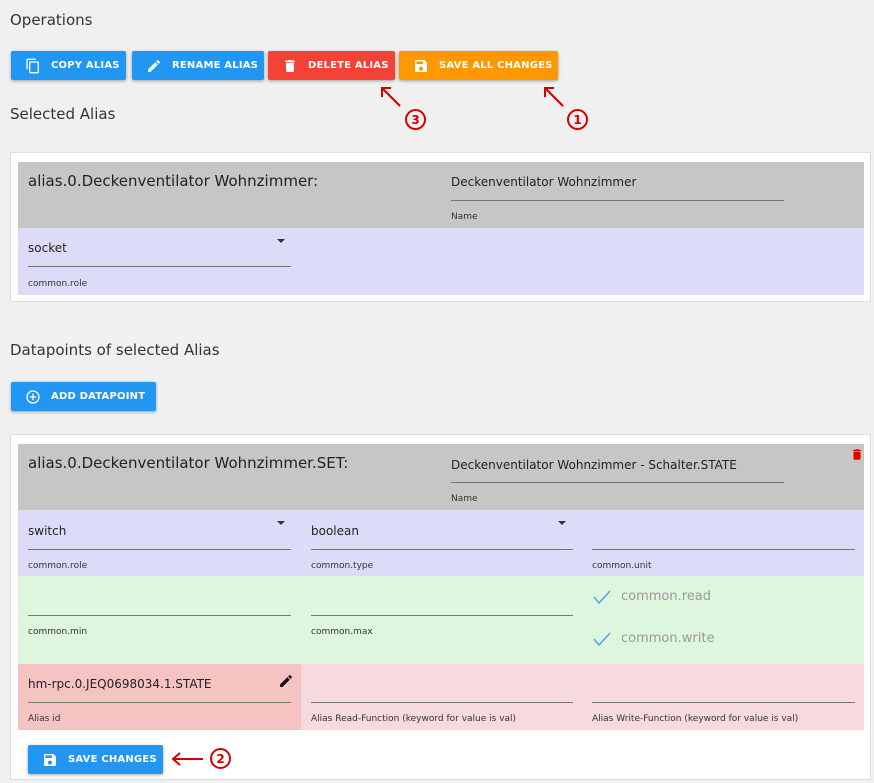 The image size is (874, 783). I want to click on alias-name-label: Name, so click(464, 217).